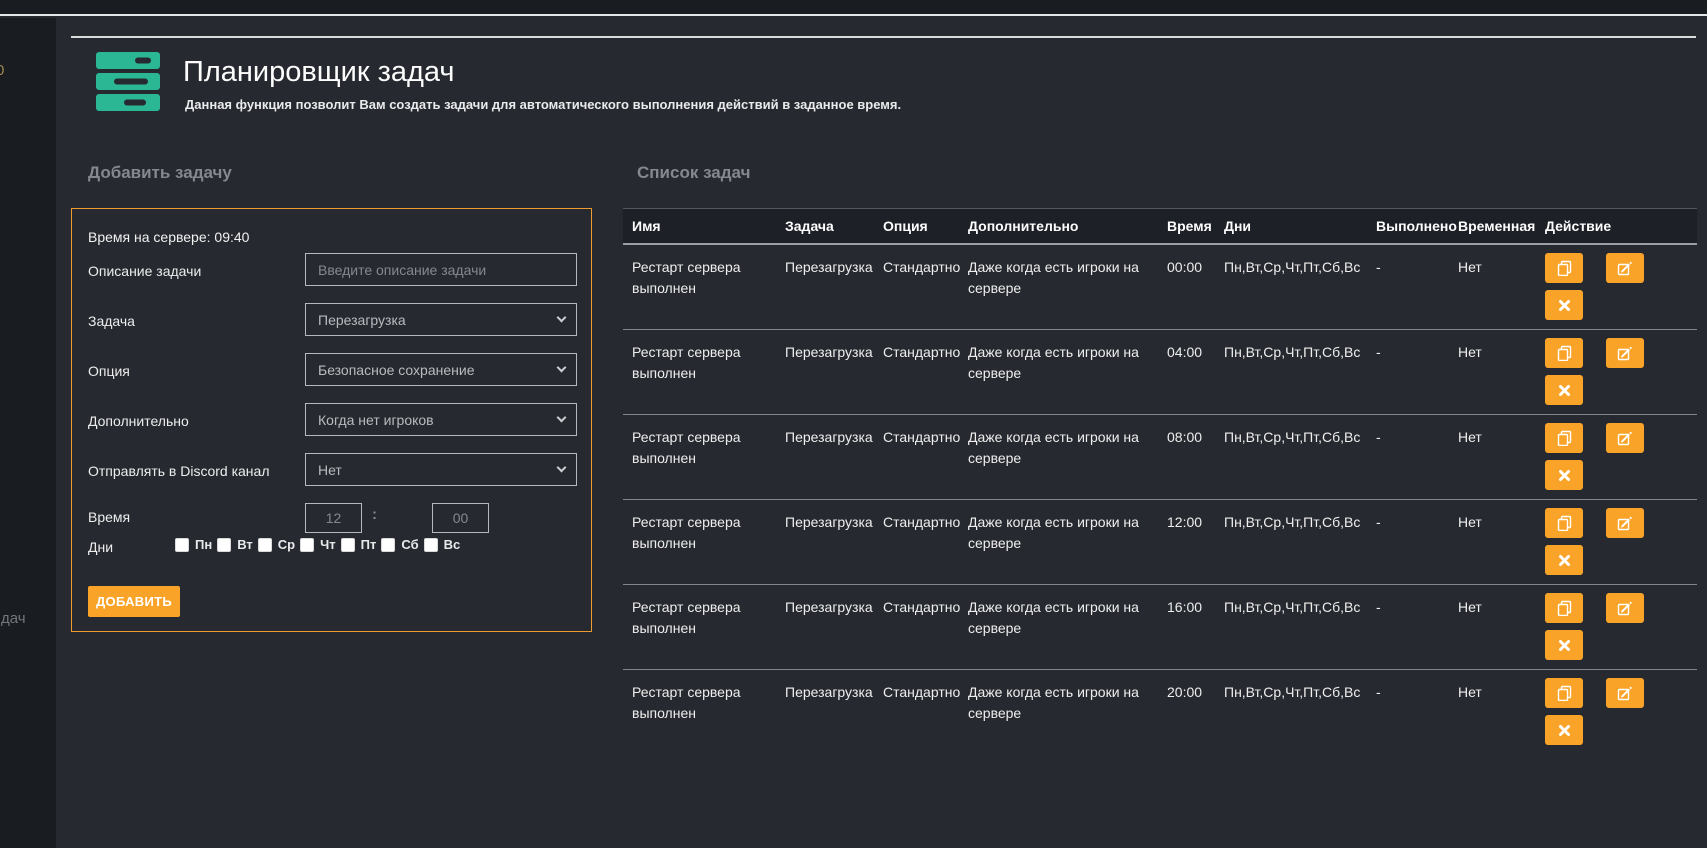 This screenshot has width=1707, height=848. What do you see at coordinates (1185, 267) in the screenshot?
I see `cell-time: 00:00` at bounding box center [1185, 267].